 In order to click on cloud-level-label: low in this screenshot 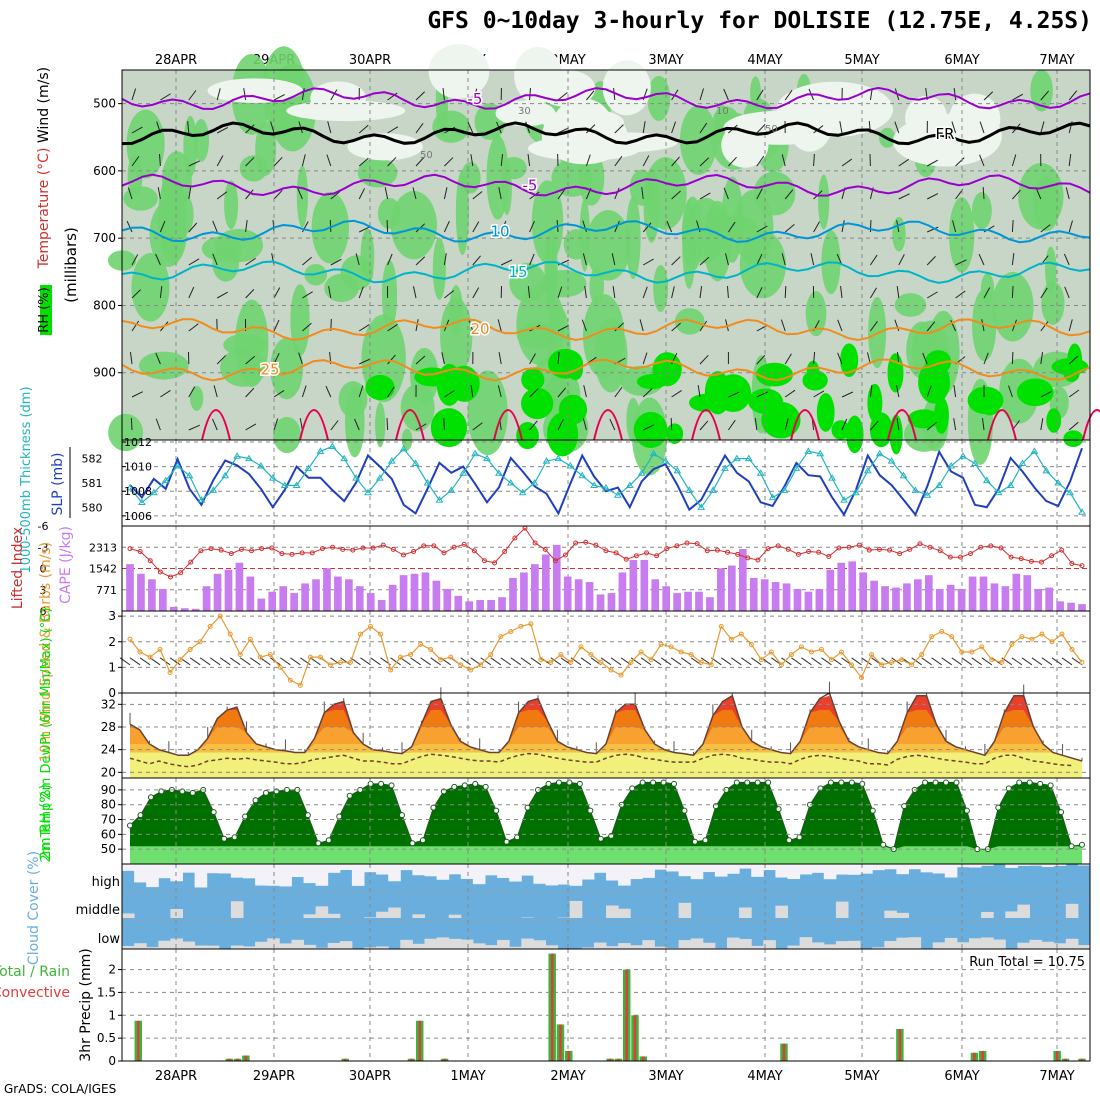, I will do `click(109, 939)`.